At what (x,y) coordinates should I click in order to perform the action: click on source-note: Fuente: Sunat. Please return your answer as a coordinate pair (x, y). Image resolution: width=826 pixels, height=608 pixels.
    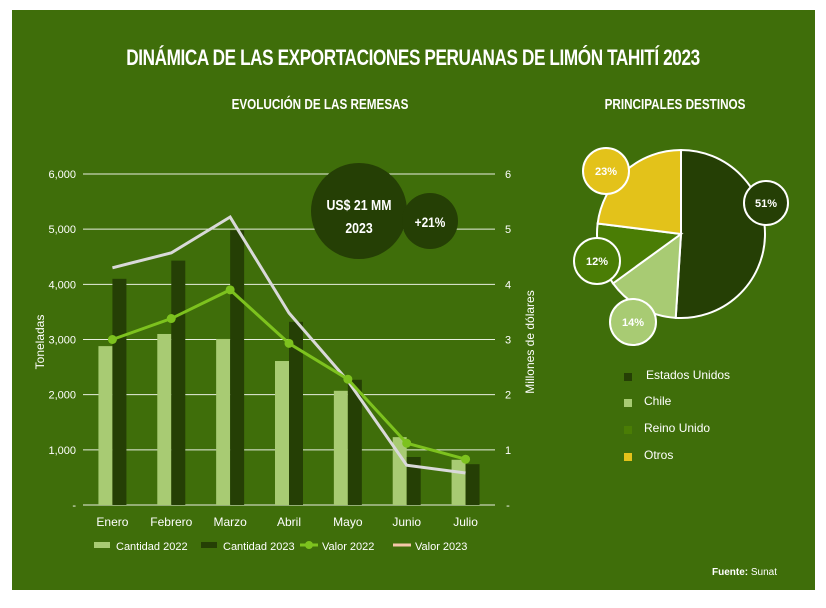
    Looking at the image, I should click on (744, 572).